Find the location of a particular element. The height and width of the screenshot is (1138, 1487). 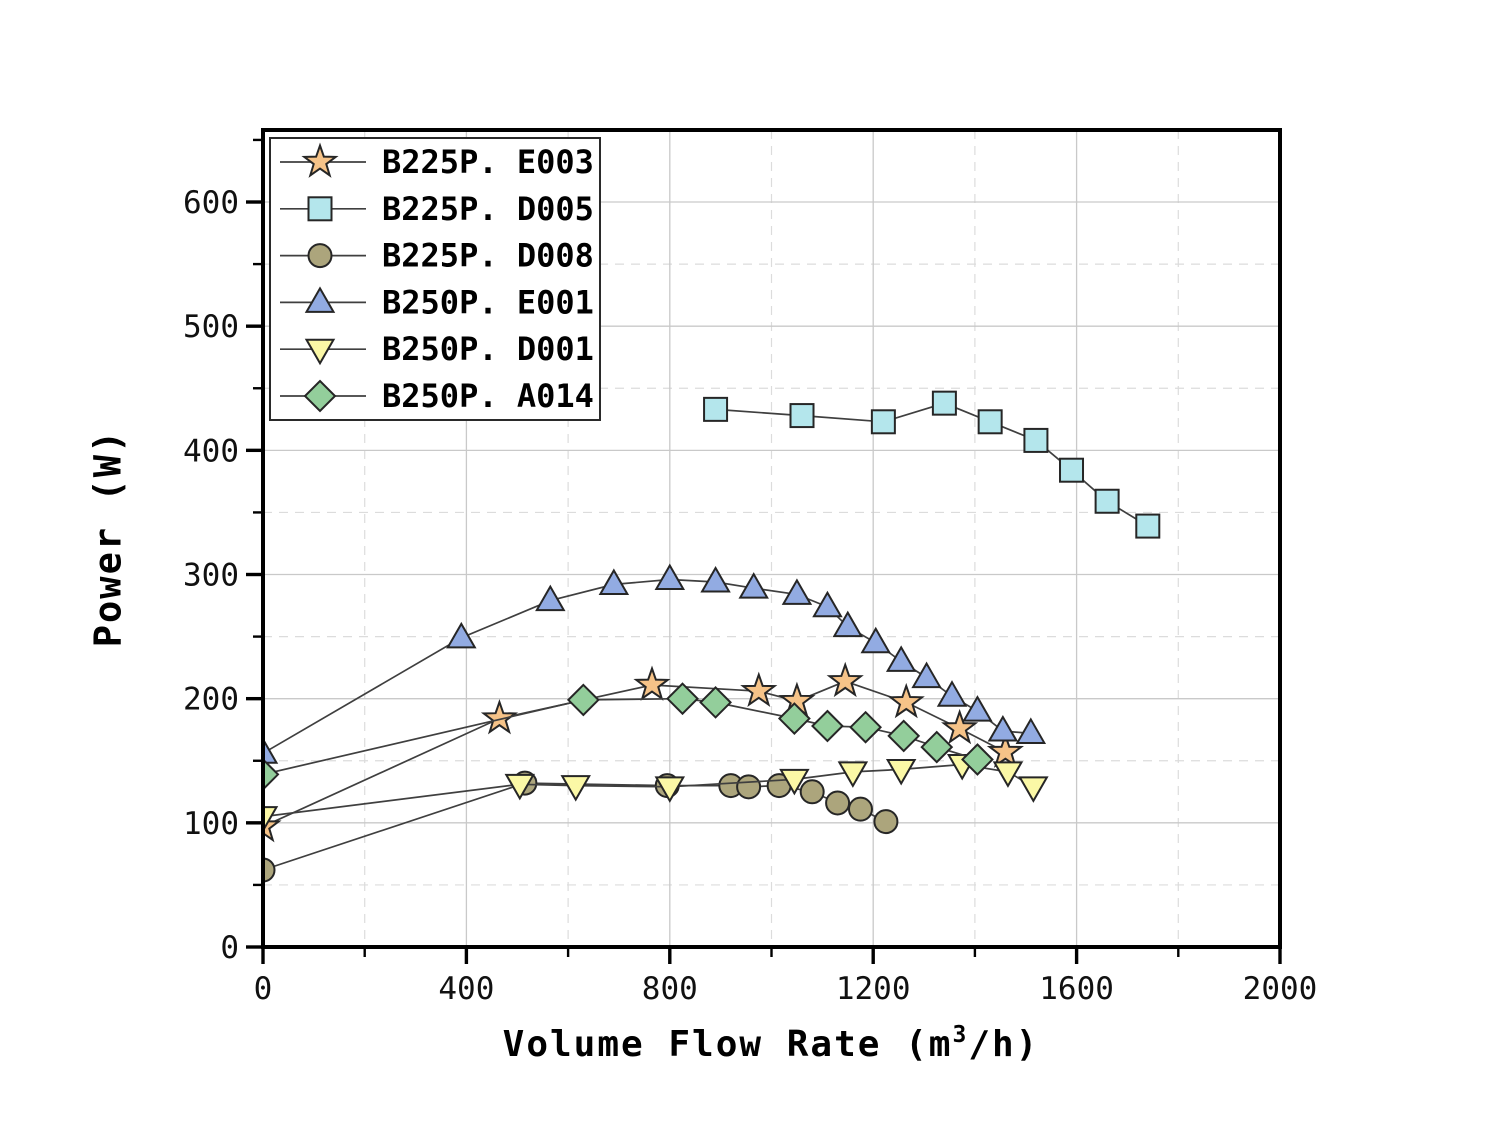

legend-item-B225P-D005: B225P. D005 is located at coordinates (437, 209).